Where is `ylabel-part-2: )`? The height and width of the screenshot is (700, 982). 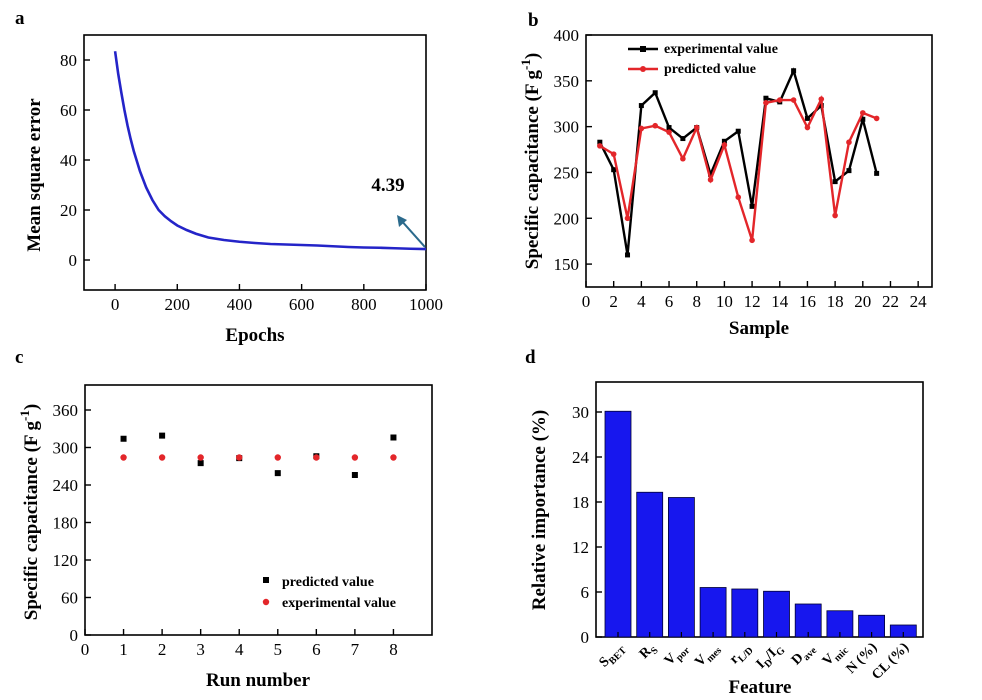 ylabel-part-2: ) is located at coordinates (31, 407).